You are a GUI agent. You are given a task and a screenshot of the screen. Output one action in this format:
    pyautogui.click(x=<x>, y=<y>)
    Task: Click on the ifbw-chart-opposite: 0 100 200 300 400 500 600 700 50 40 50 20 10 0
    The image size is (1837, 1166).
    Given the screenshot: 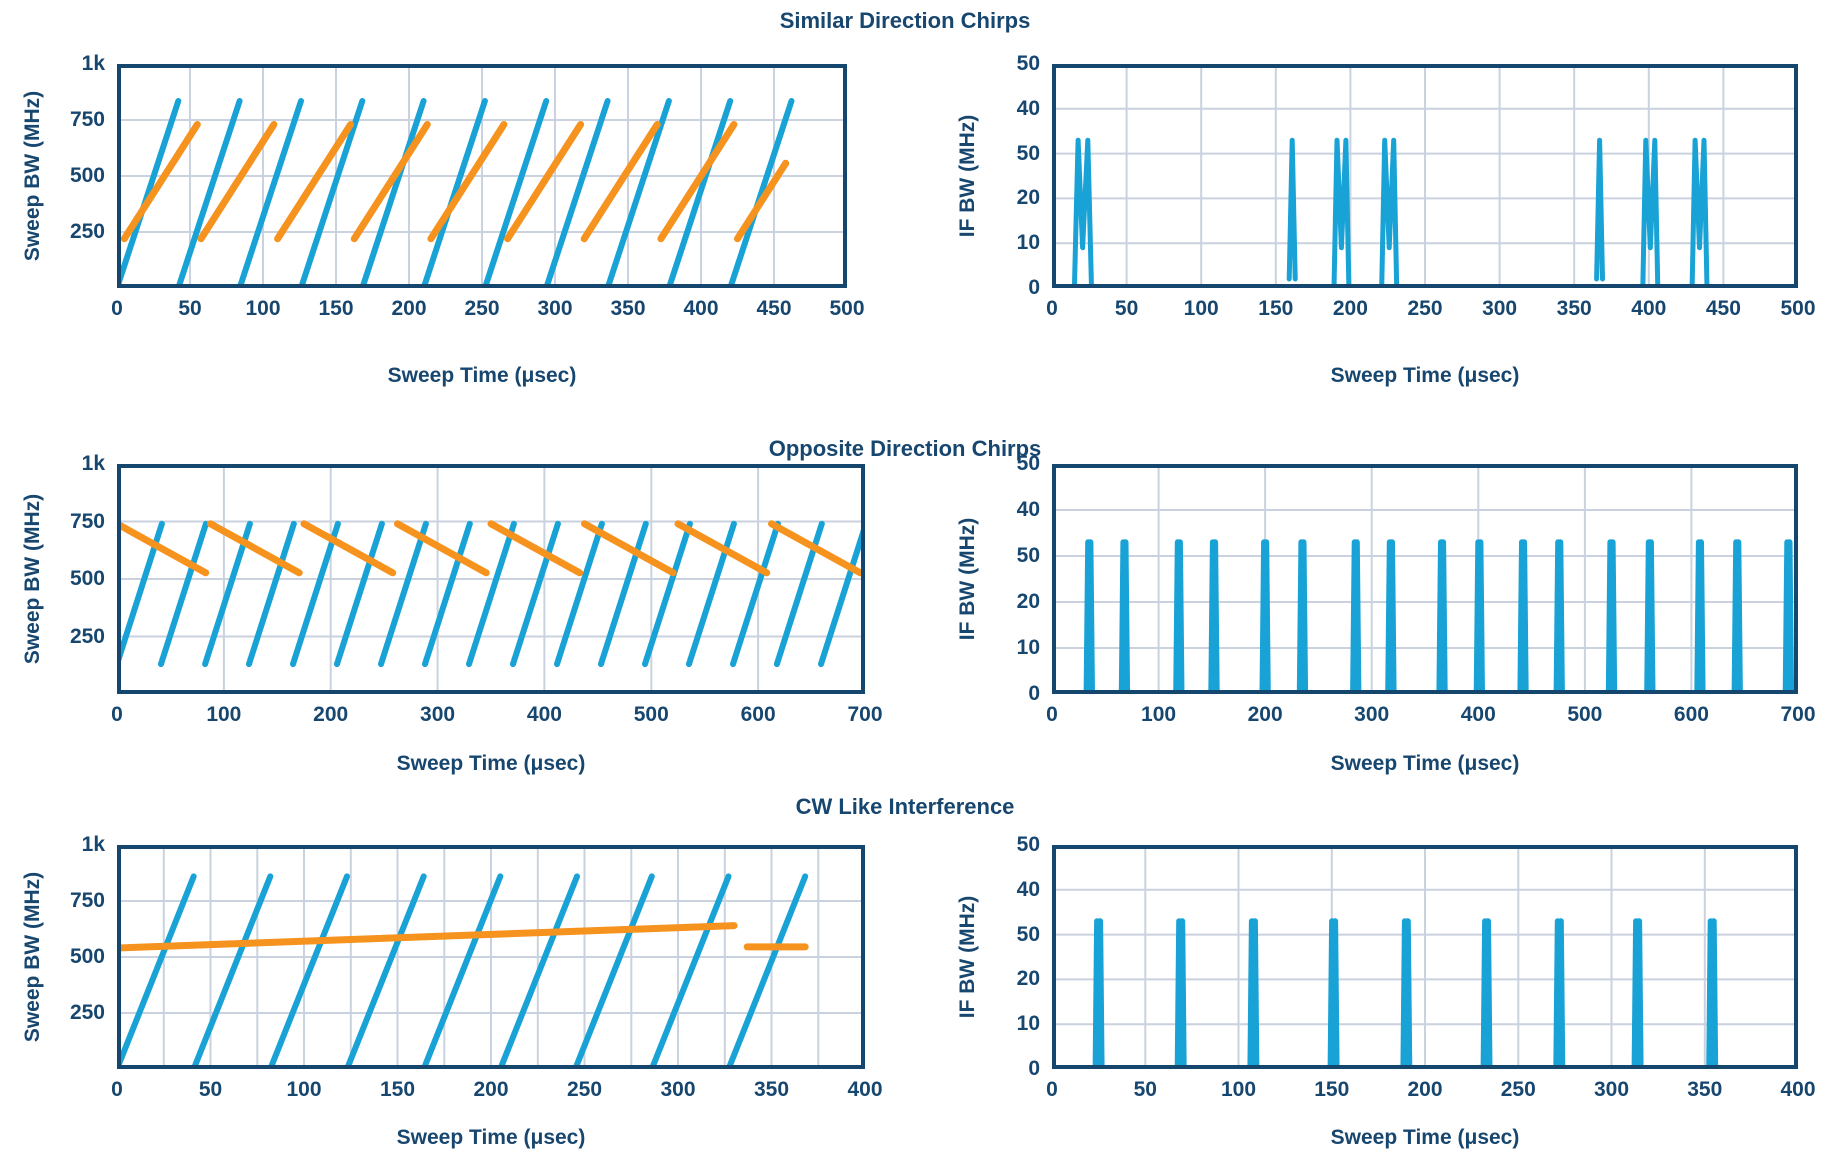 What is the action you would take?
    pyautogui.click(x=1416, y=589)
    